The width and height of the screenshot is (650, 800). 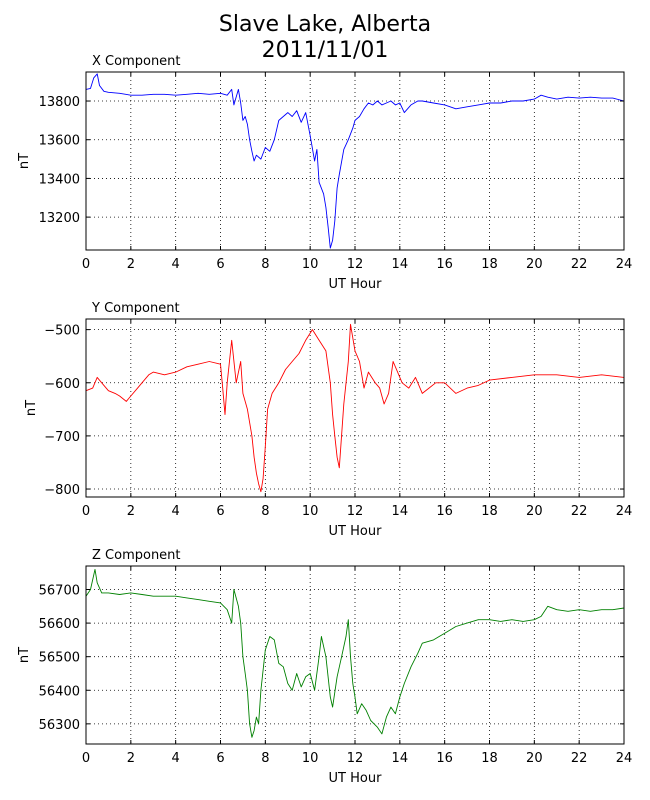 I want to click on z-component-x-axis-label: UT Hour, so click(x=356, y=778).